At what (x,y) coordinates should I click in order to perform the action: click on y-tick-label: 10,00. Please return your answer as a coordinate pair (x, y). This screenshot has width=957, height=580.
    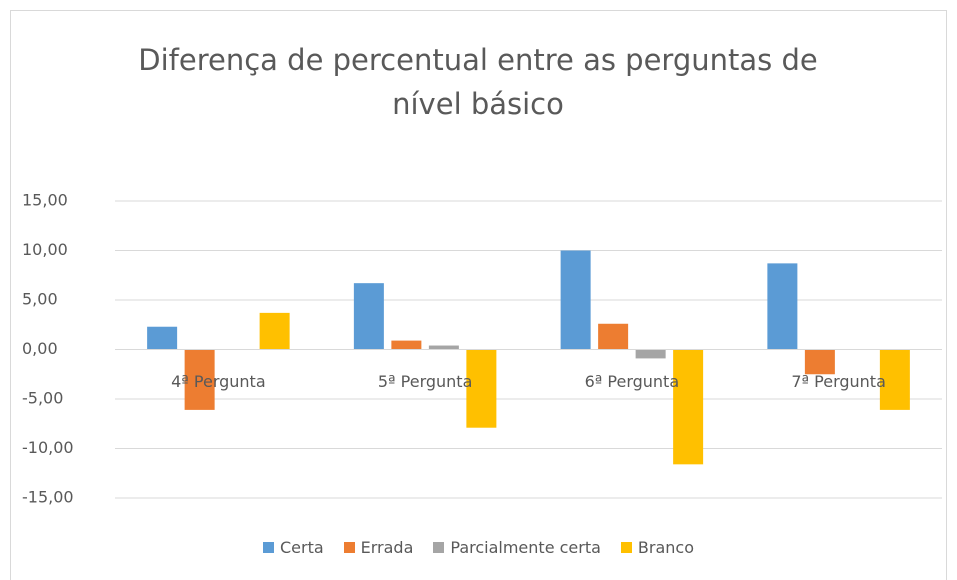
    Looking at the image, I should click on (45, 249).